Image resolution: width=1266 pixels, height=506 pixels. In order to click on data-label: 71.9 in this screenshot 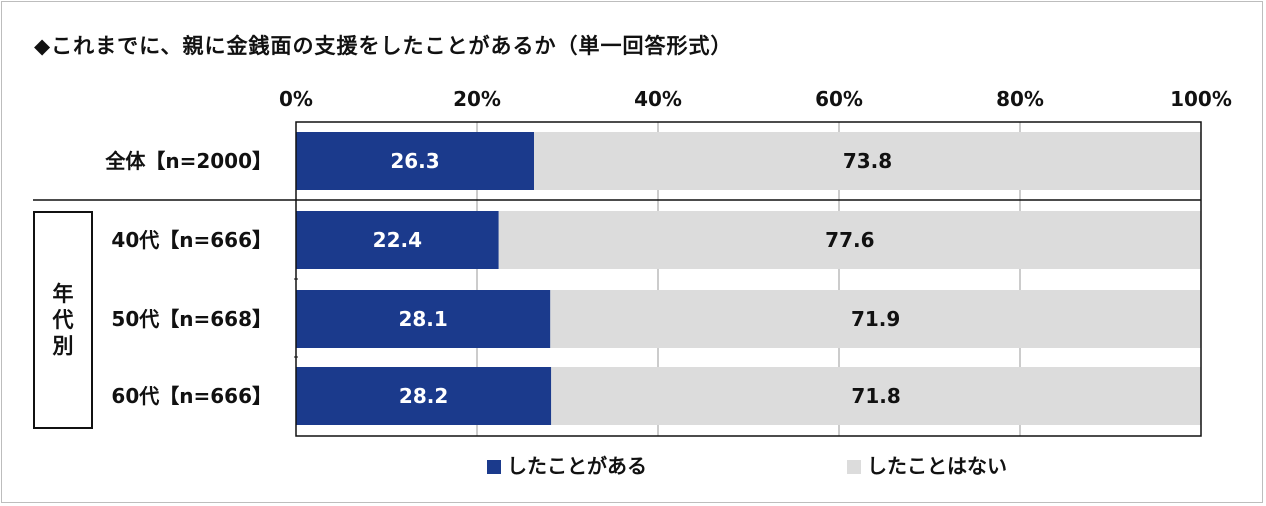, I will do `click(875, 319)`.